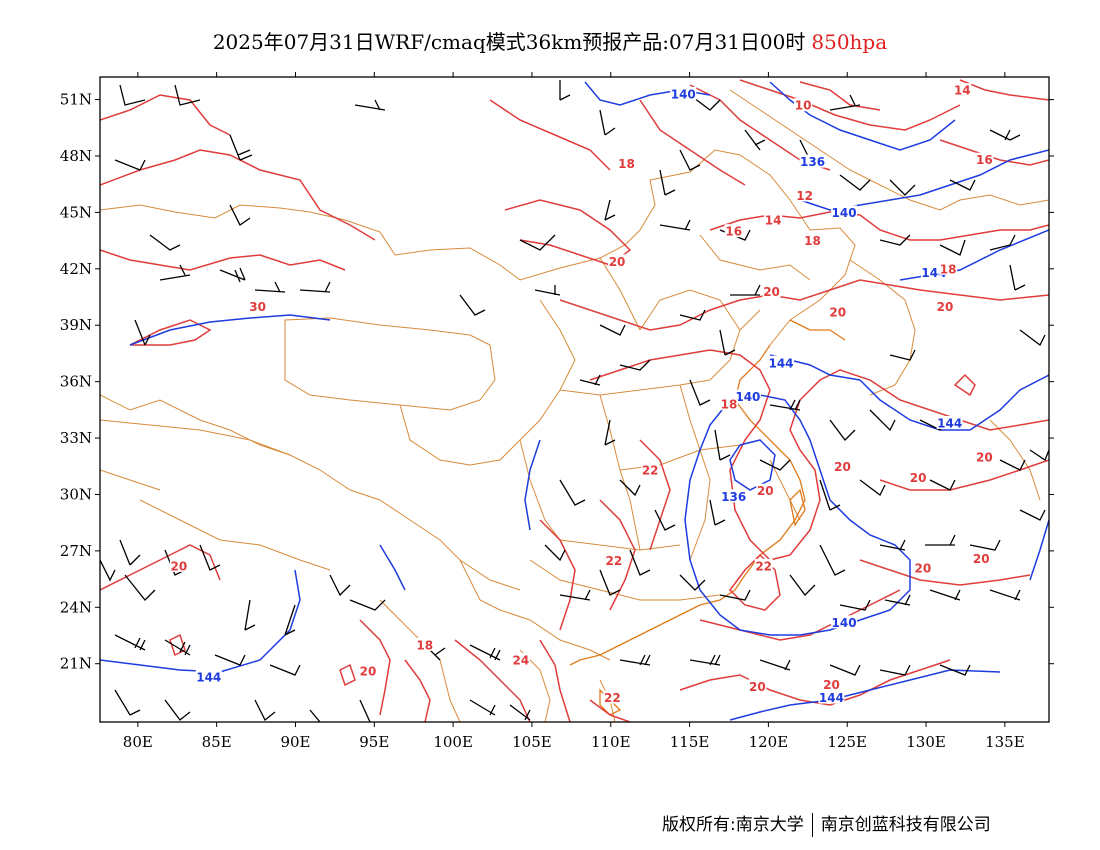 This screenshot has width=1100, height=850. Describe the element at coordinates (138, 742) in the screenshot. I see `lon-label: 80E` at that location.